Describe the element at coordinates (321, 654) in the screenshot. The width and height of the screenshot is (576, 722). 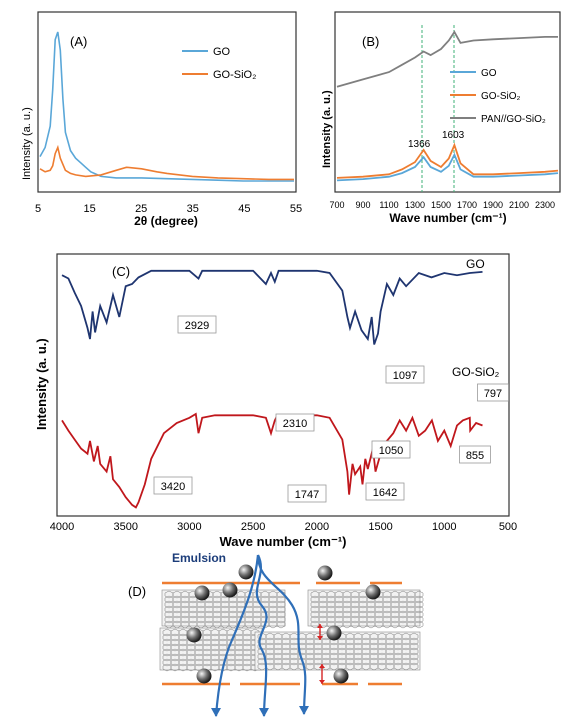
I see `interlayer-spacing-arrows` at that location.